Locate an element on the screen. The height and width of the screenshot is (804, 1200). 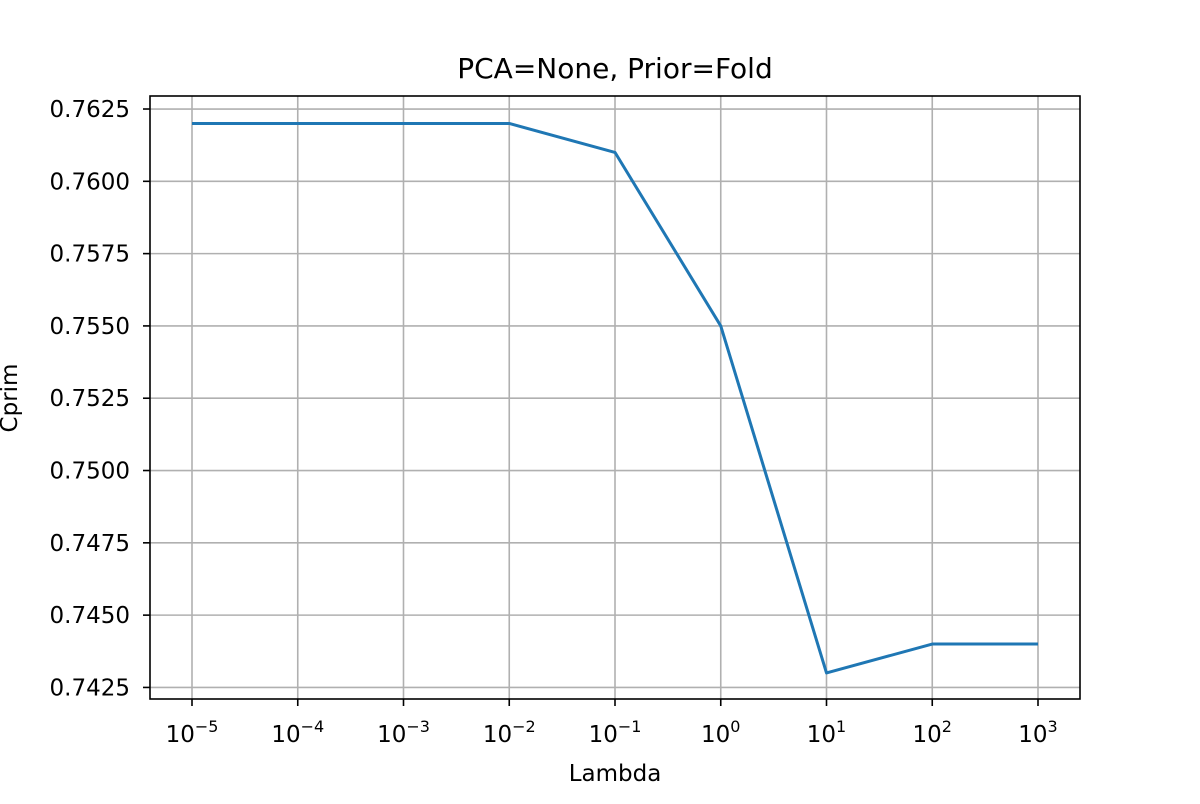
x-tick-label: 10⁻⁴ is located at coordinates (297, 732).